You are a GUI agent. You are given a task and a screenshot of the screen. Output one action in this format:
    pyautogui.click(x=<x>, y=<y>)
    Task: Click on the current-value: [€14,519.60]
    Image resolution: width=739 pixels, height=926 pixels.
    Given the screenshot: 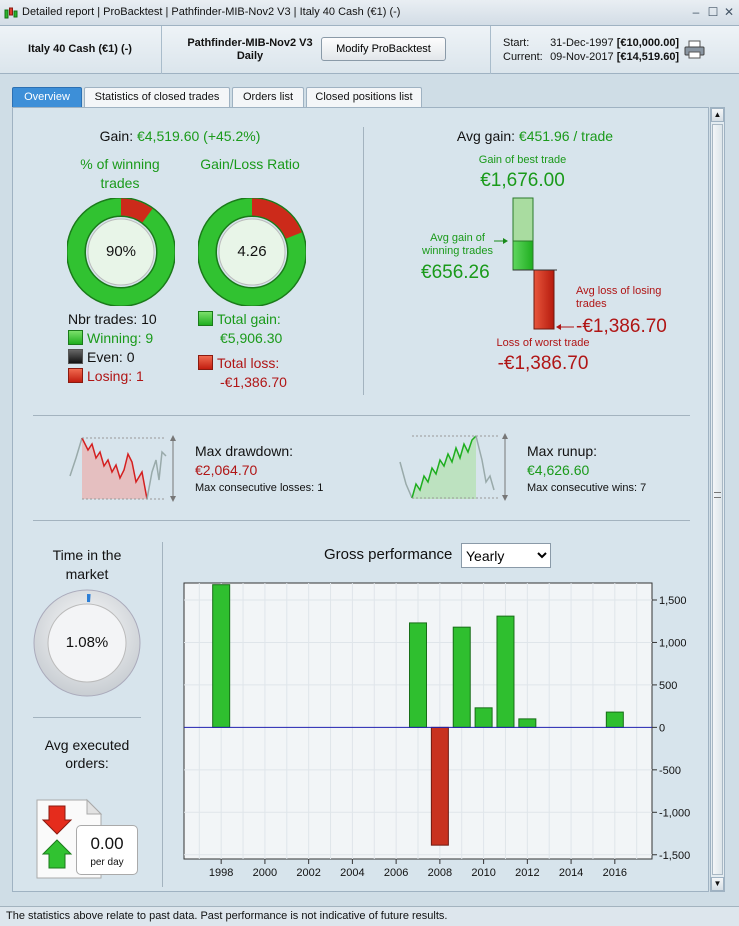 What is the action you would take?
    pyautogui.click(x=648, y=57)
    